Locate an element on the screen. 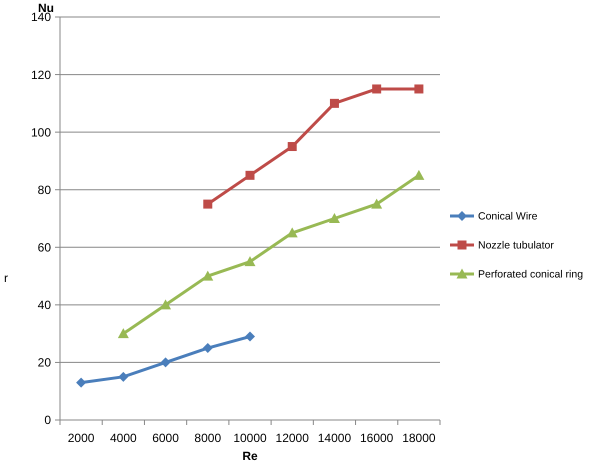  x-tick-label: 4000 is located at coordinates (124, 438).